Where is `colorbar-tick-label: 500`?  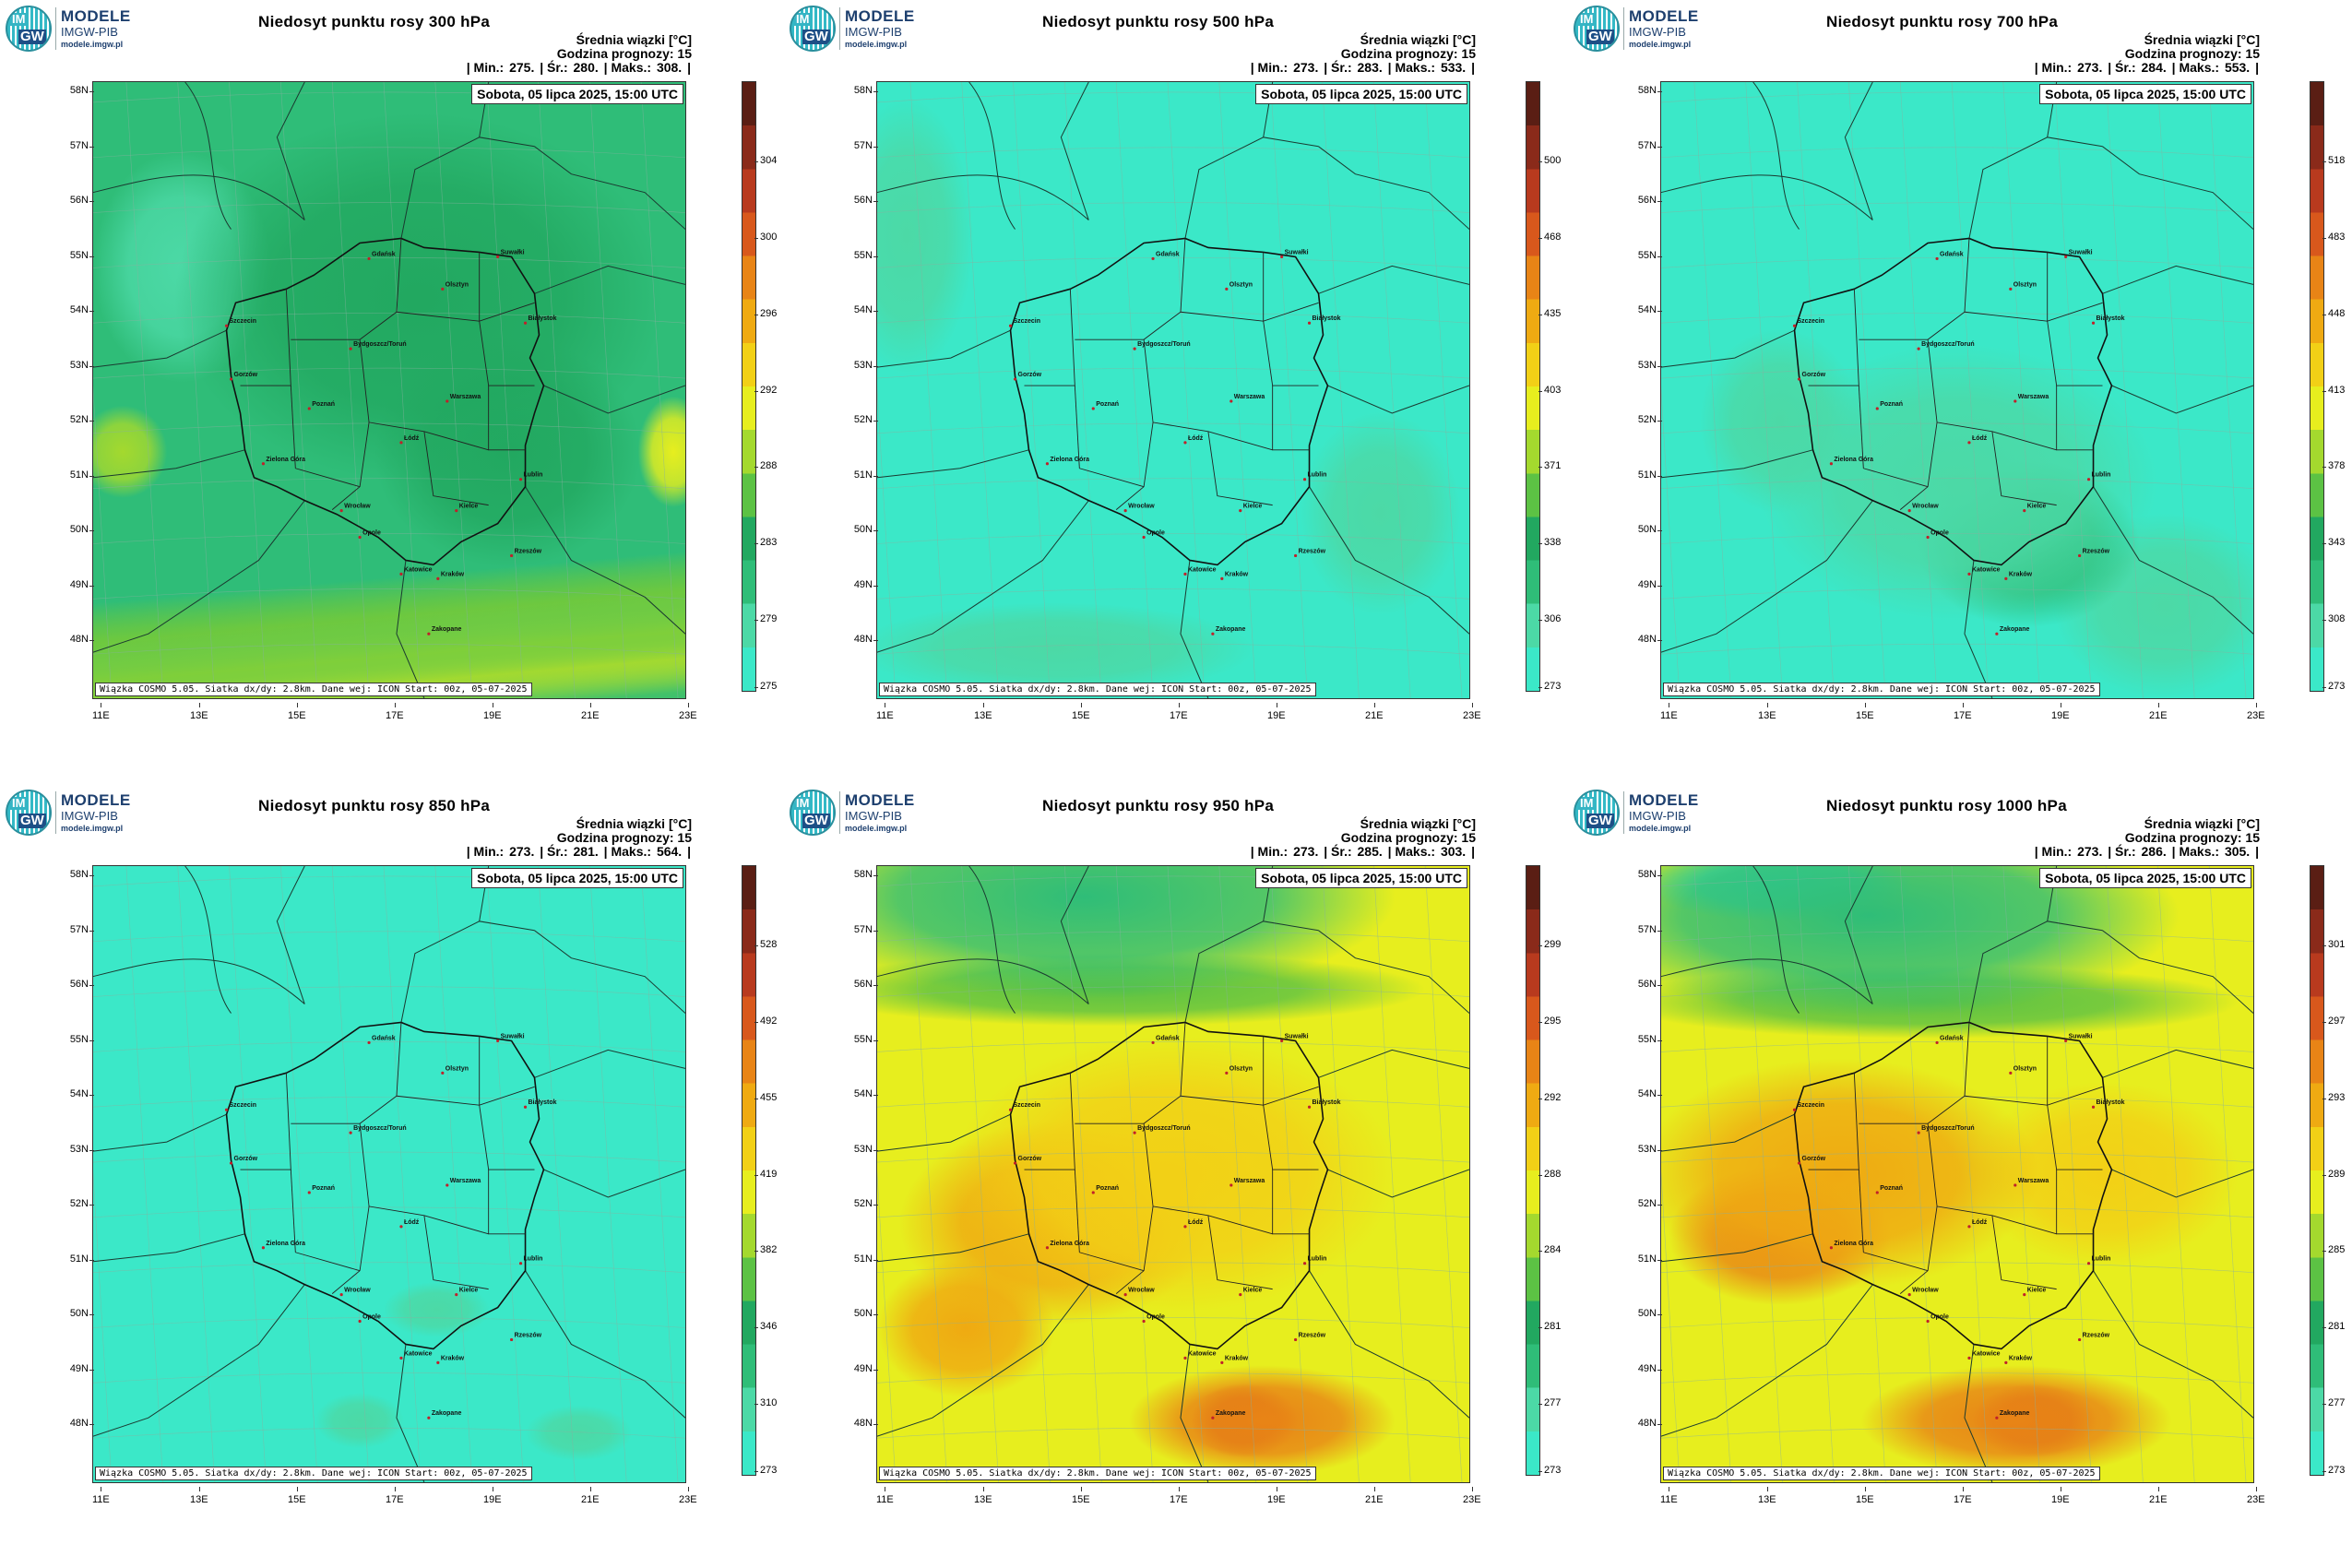 colorbar-tick-label: 500 is located at coordinates (1550, 160).